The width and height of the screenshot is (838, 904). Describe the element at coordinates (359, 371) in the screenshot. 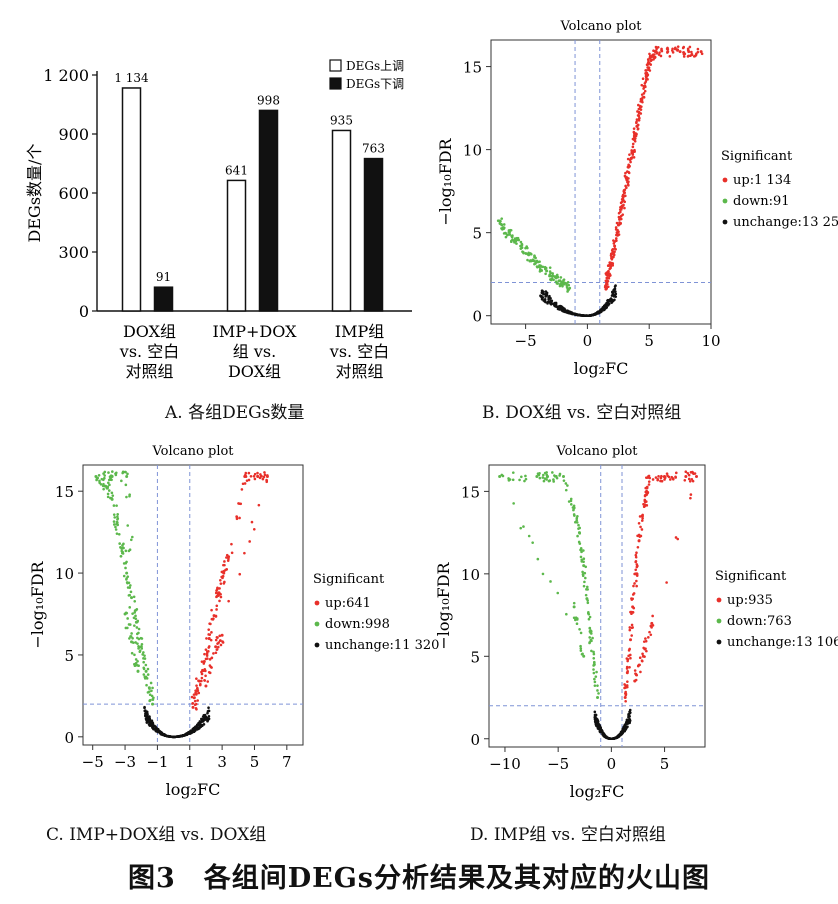

I see `x-tick-label: 对照组` at that location.